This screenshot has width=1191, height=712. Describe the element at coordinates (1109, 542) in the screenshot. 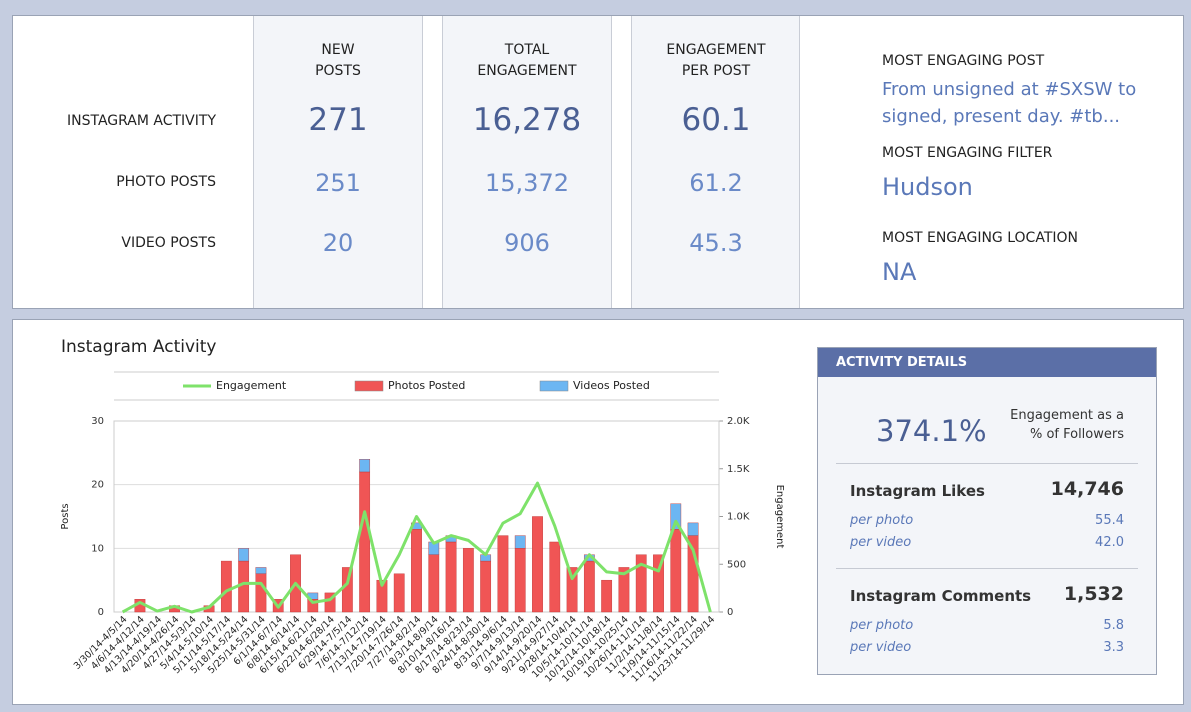

I see `row-value: 42.0` at that location.